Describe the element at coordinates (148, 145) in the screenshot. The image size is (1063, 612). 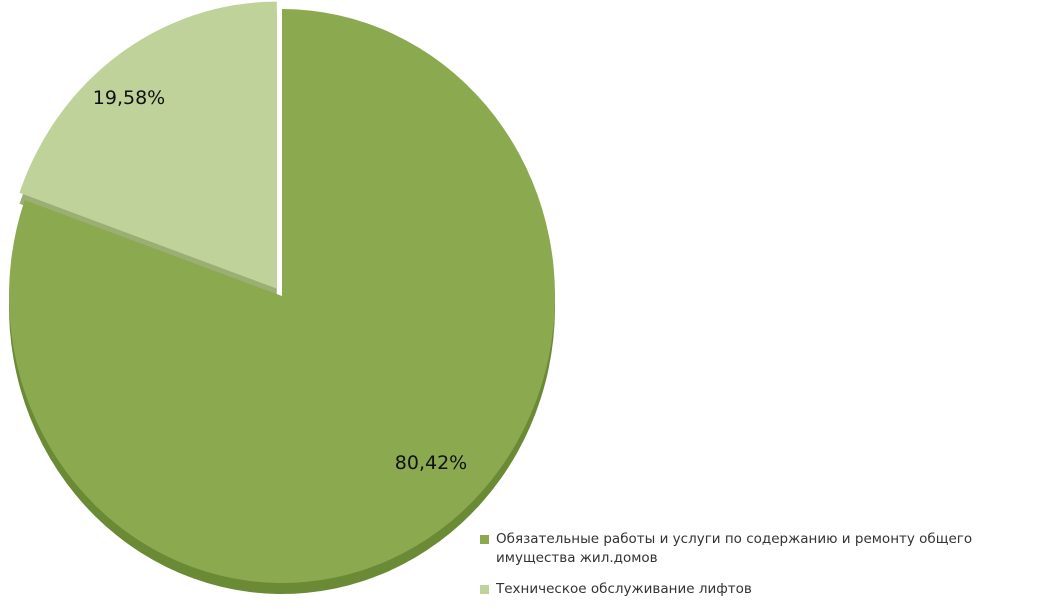
I see `slice-elevators` at that location.